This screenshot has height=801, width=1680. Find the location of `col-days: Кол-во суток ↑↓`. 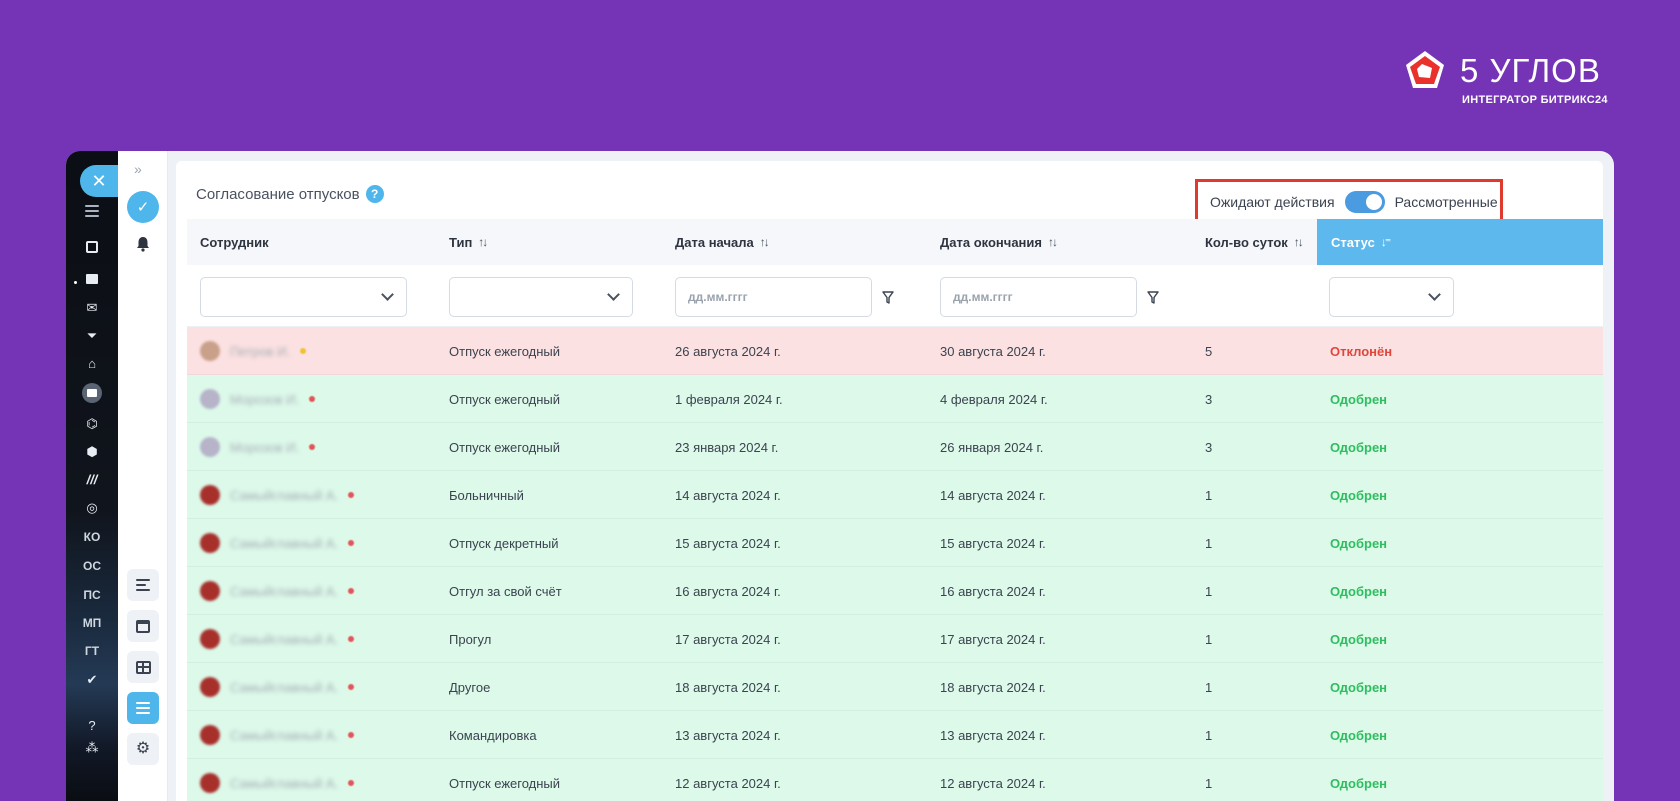

col-days: Кол-во суток ↑↓ is located at coordinates (1254, 242).